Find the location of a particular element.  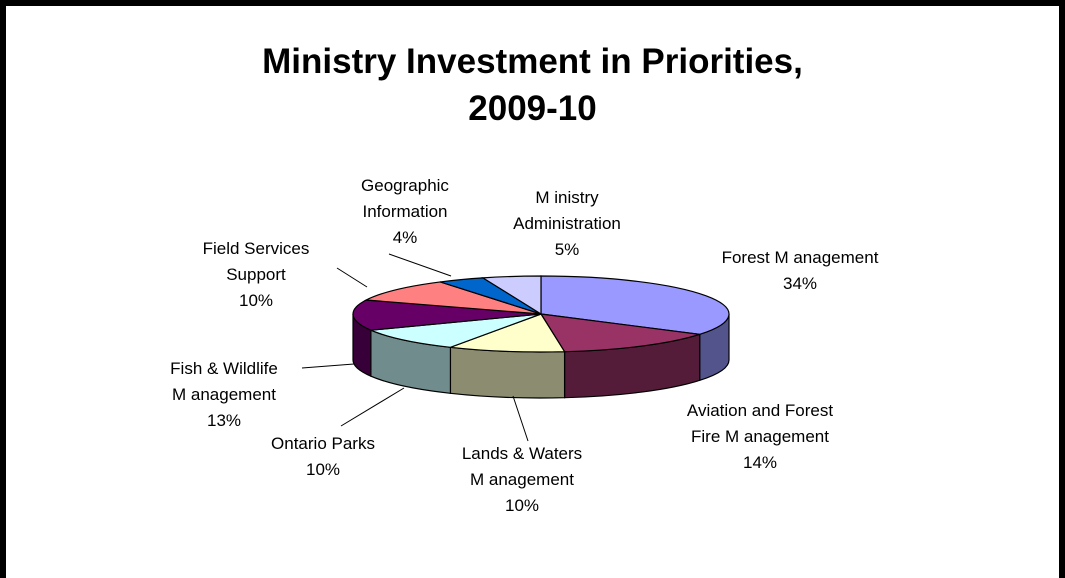

slice-label-ministry-administration: M inistry is located at coordinates (567, 197).